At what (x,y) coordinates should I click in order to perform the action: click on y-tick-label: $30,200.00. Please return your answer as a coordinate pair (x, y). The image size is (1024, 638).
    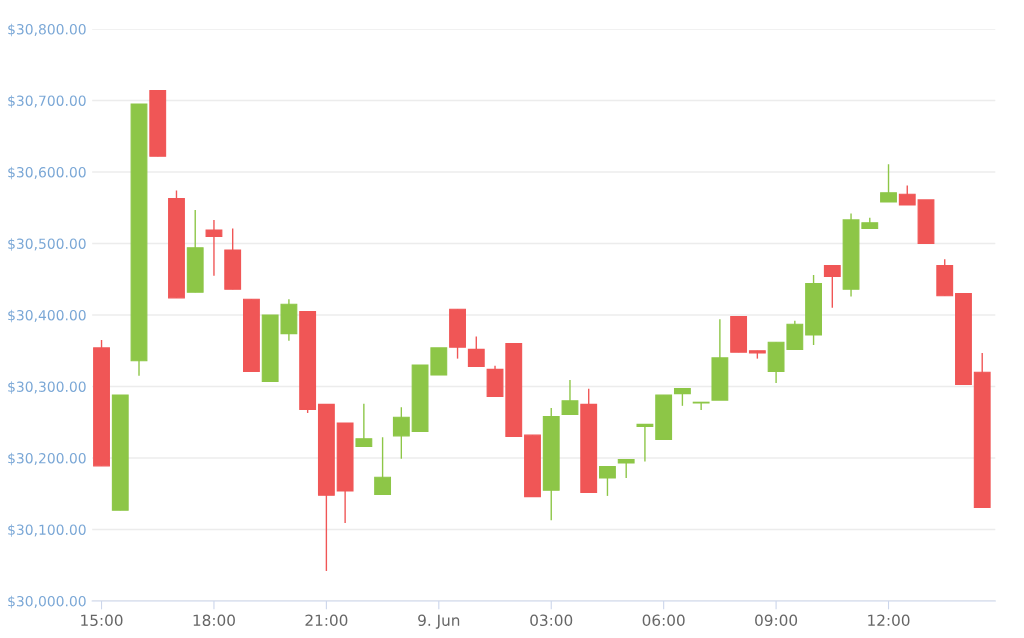
    Looking at the image, I should click on (47, 459).